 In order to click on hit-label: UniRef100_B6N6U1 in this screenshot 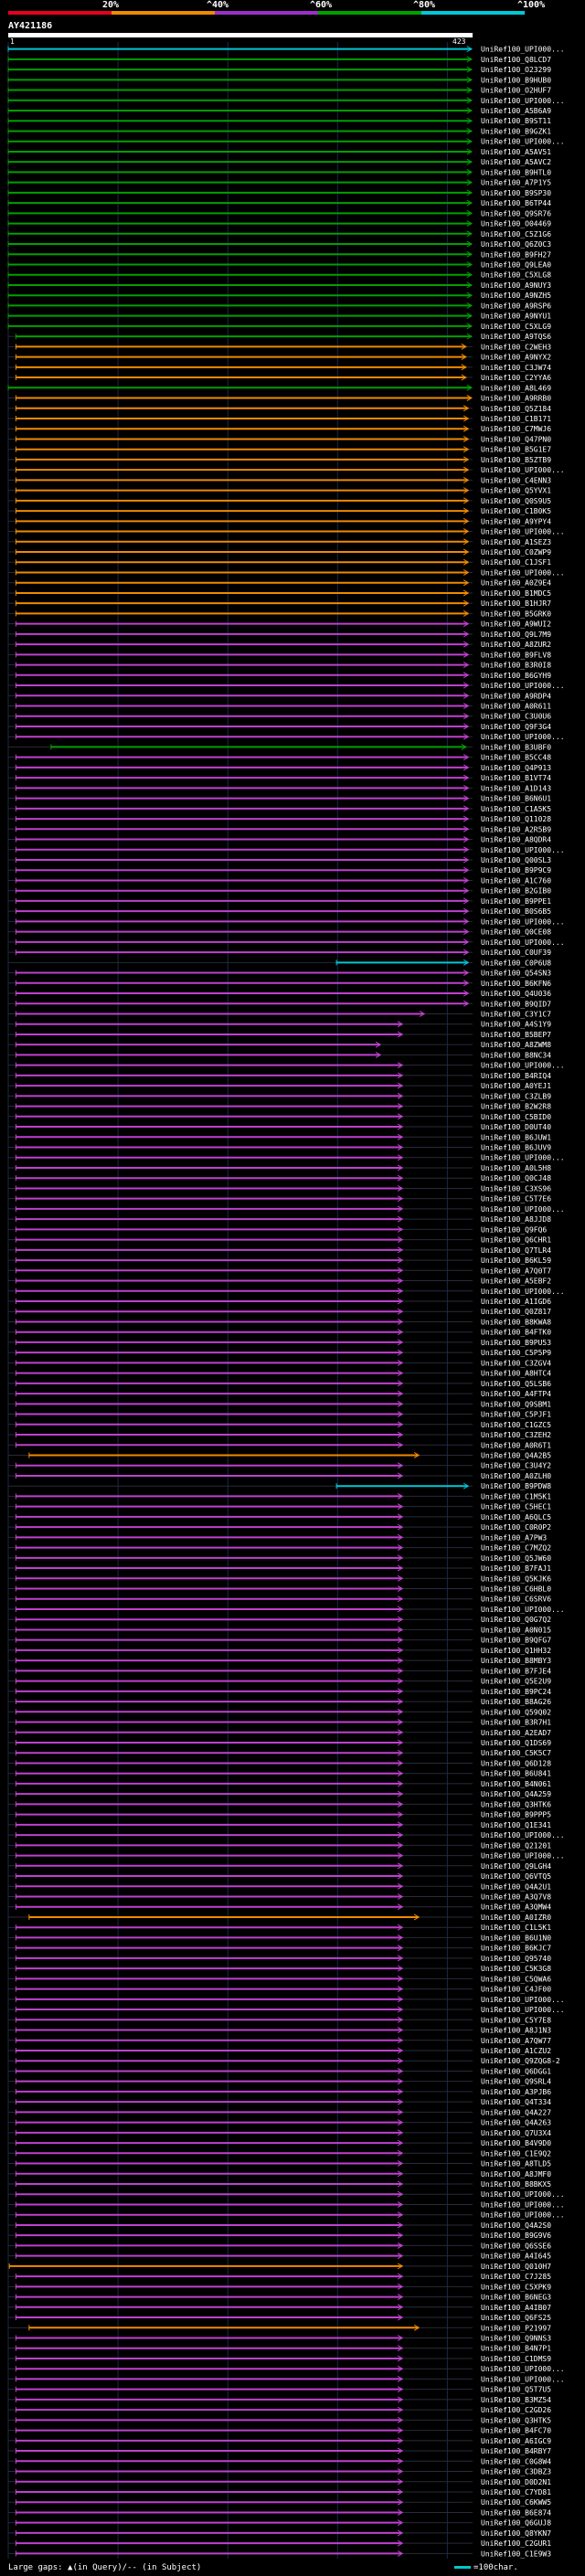, I will do `click(516, 799)`.